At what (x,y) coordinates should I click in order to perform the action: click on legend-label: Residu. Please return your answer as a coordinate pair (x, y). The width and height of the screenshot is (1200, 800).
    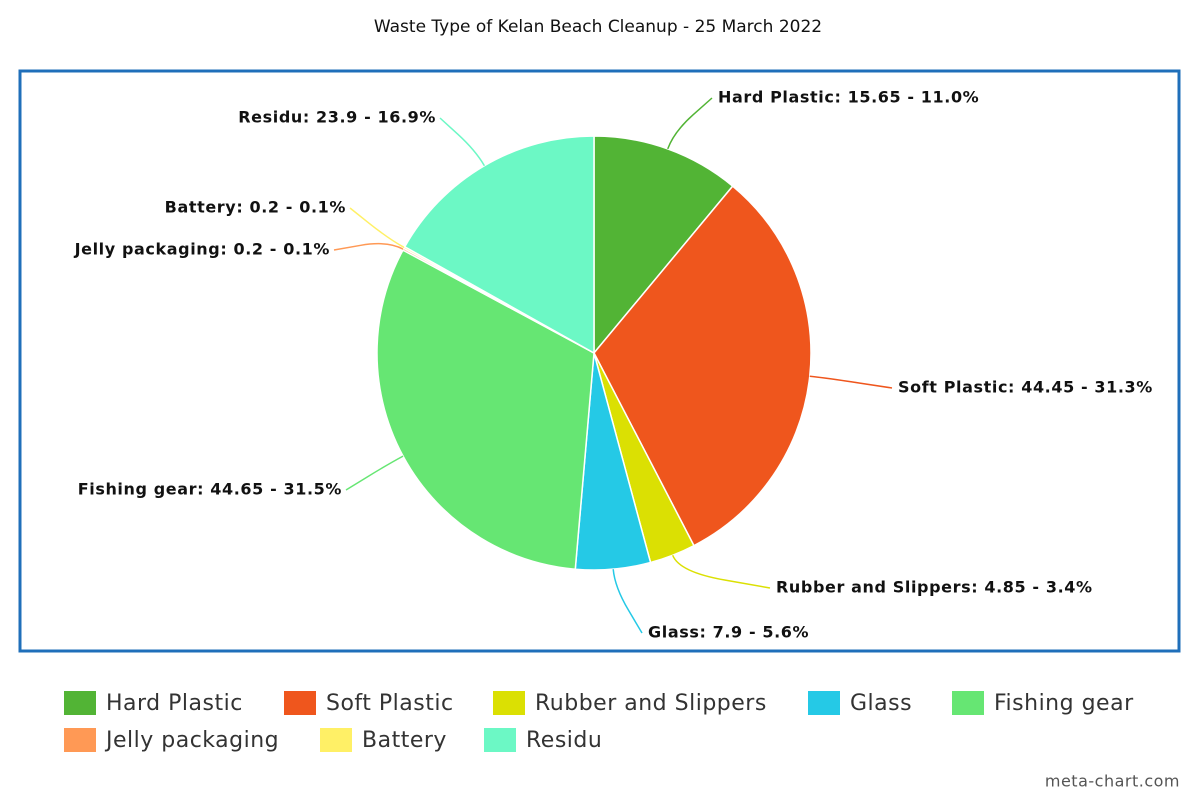
    Looking at the image, I should click on (564, 740).